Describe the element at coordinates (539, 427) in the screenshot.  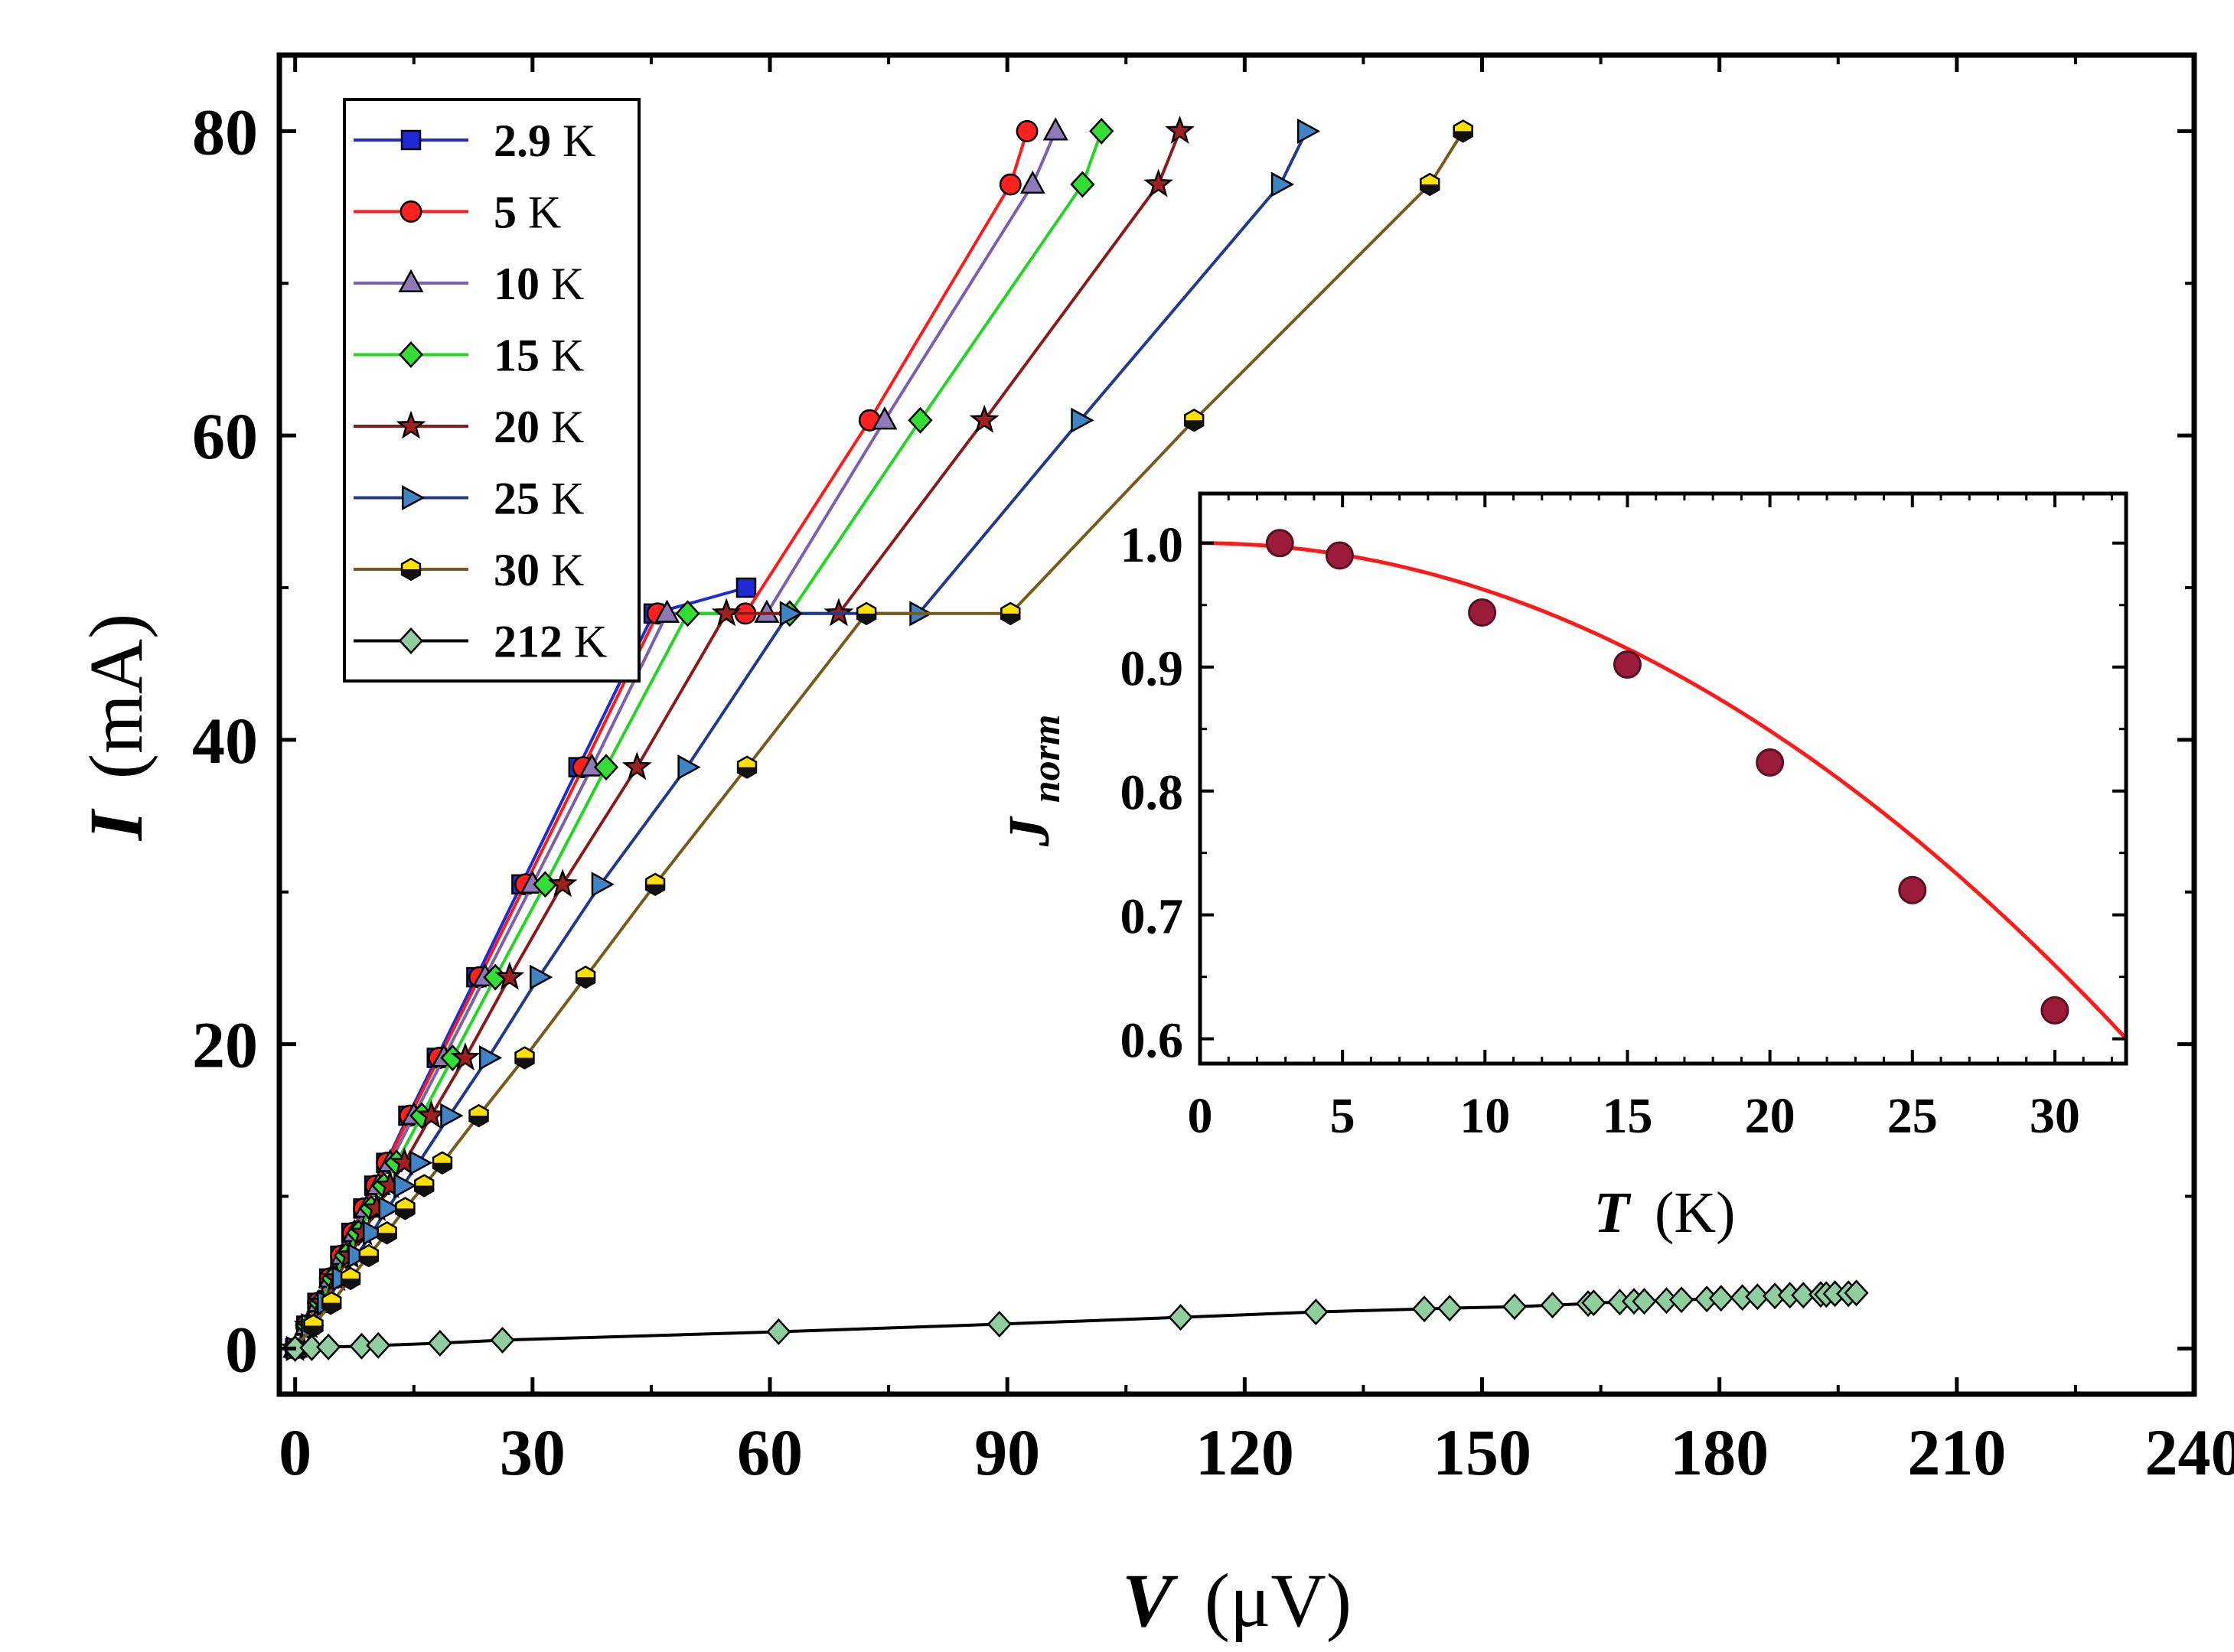
I see `legend-label-4: 20 K` at that location.